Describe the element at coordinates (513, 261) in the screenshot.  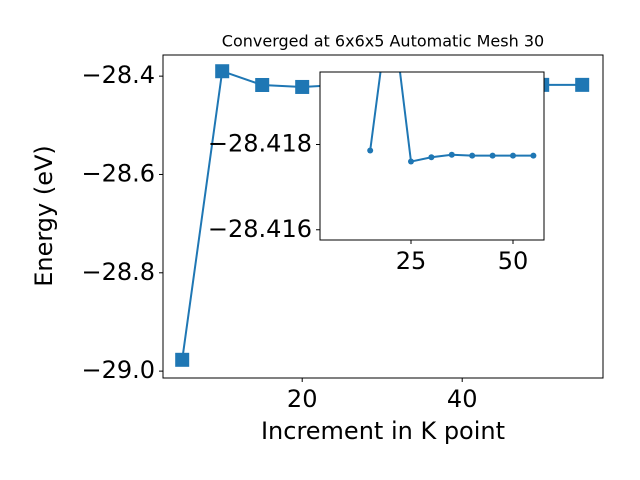
I see `x-tick-label: 50` at that location.